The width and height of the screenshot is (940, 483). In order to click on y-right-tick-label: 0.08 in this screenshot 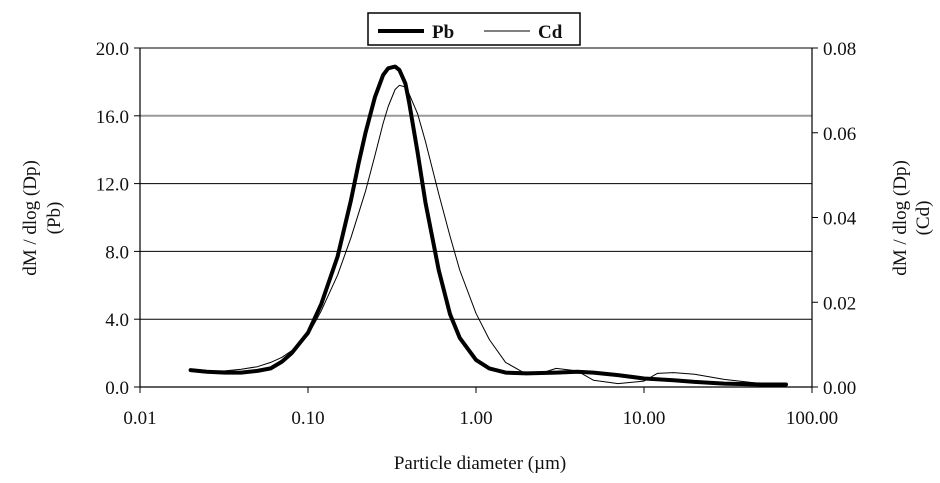, I will do `click(839, 49)`.